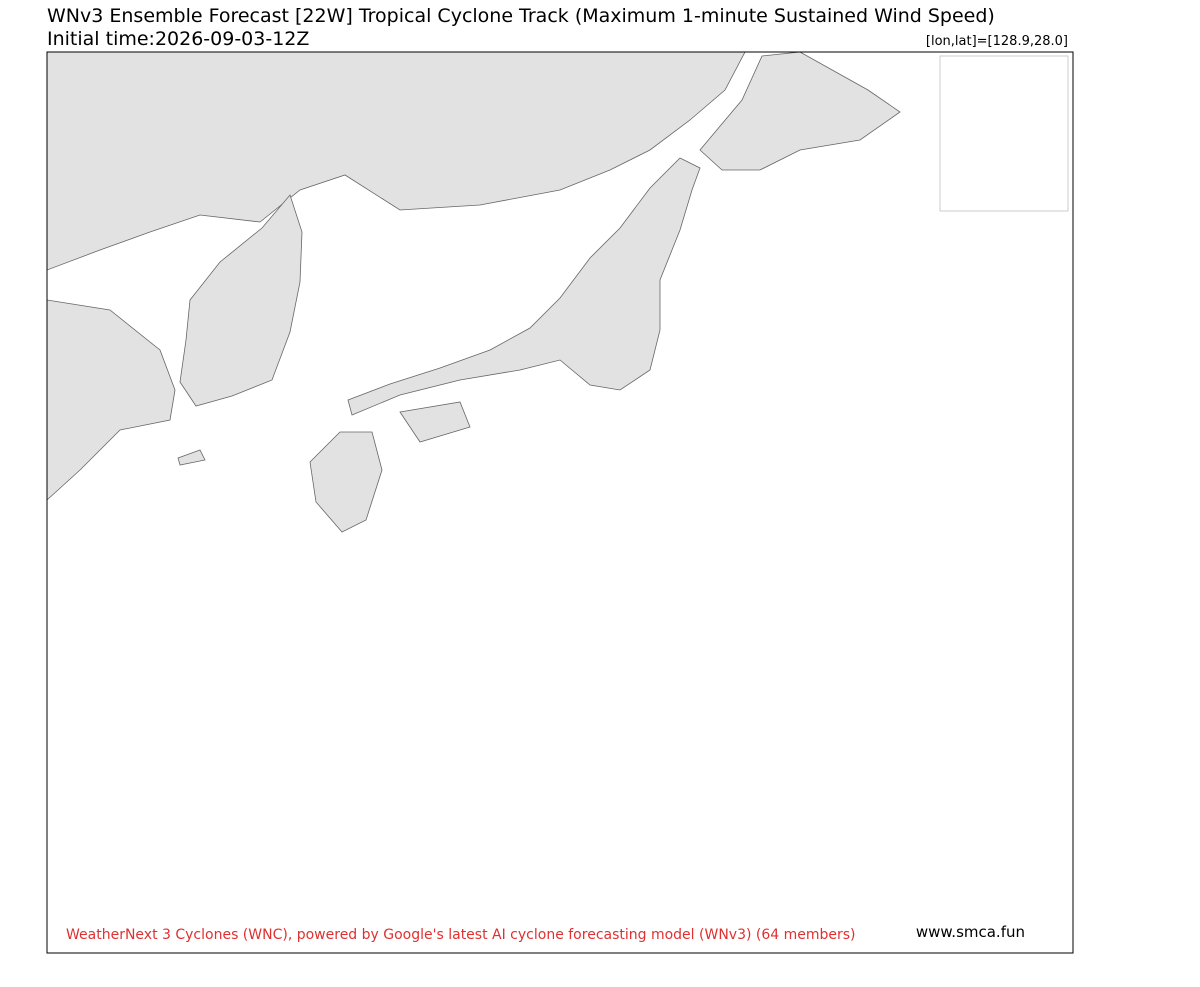  I want to click on position: [lon,lat]=[128.9,28.0], so click(997, 41).